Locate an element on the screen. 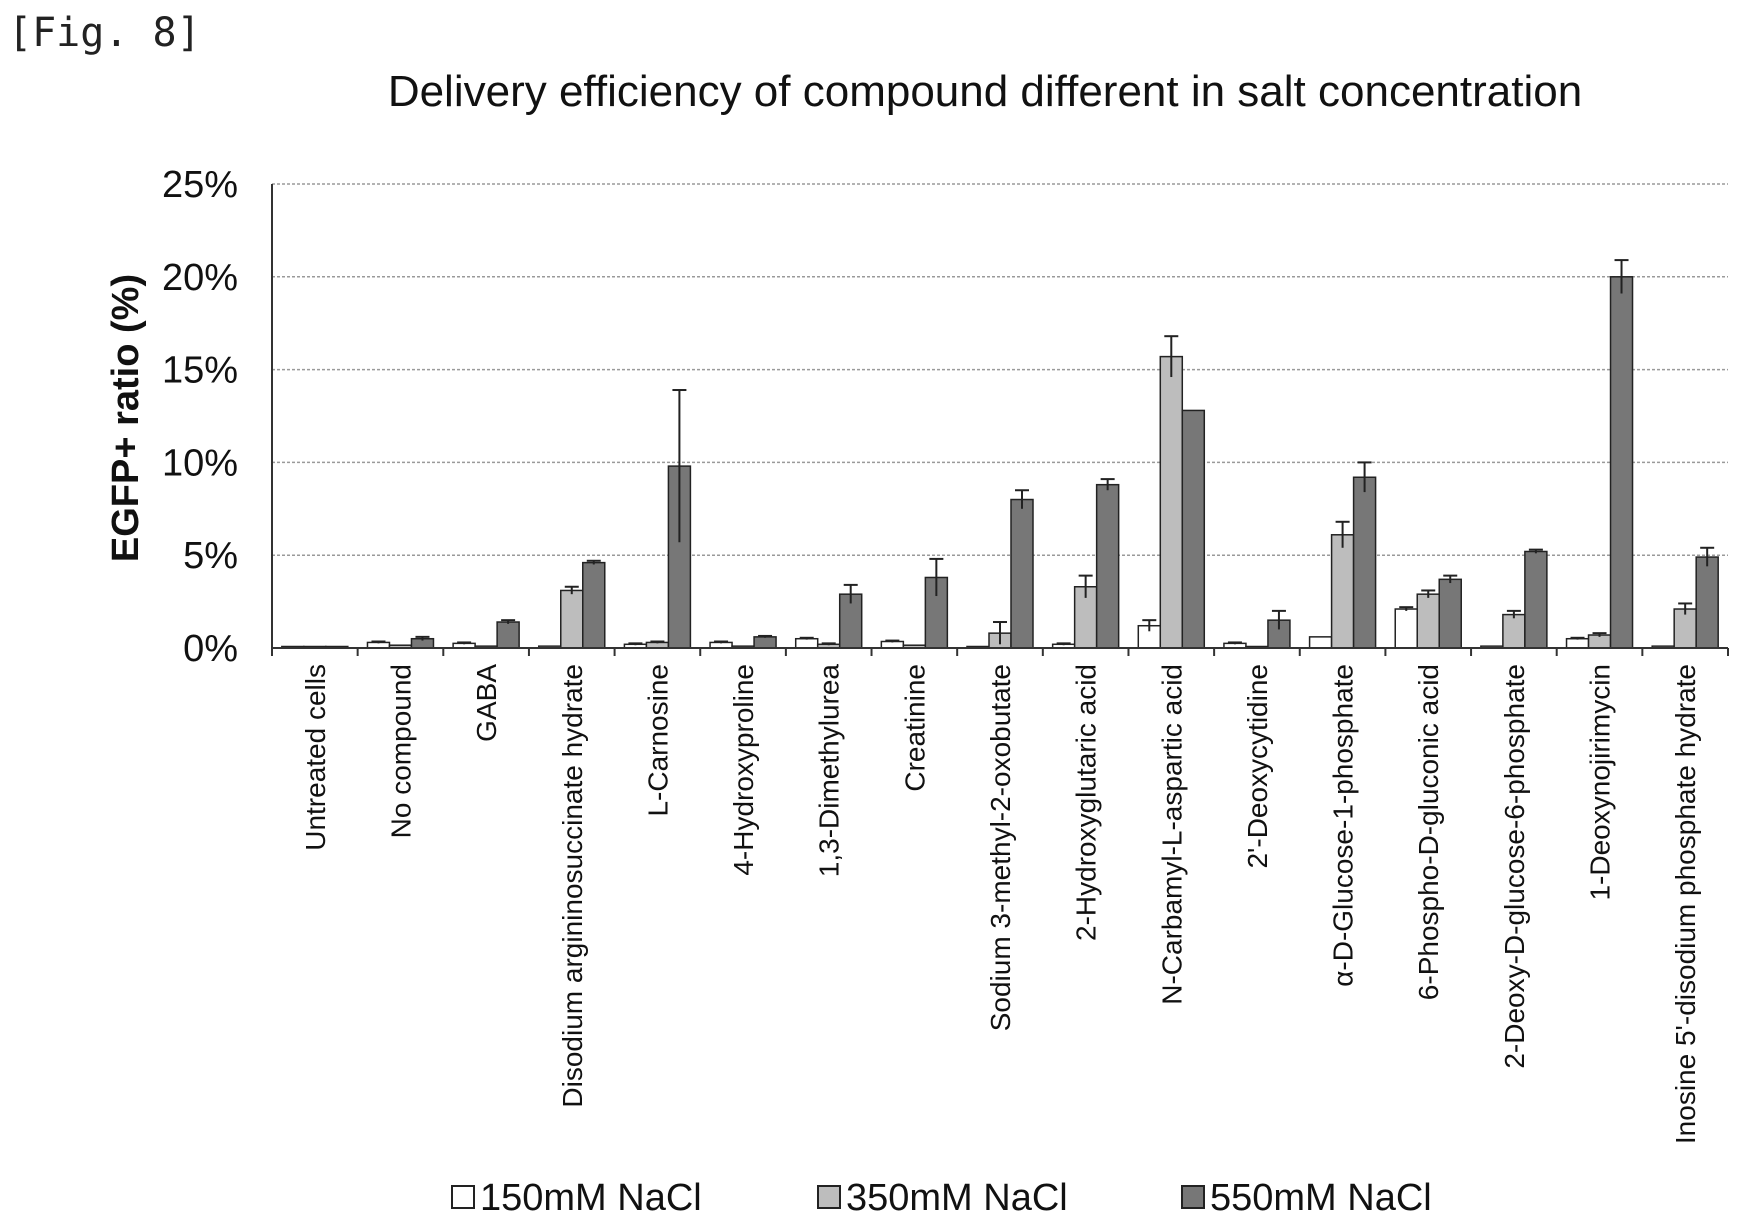 The height and width of the screenshot is (1228, 1748). y-tick-label: 20% is located at coordinates (200, 278).